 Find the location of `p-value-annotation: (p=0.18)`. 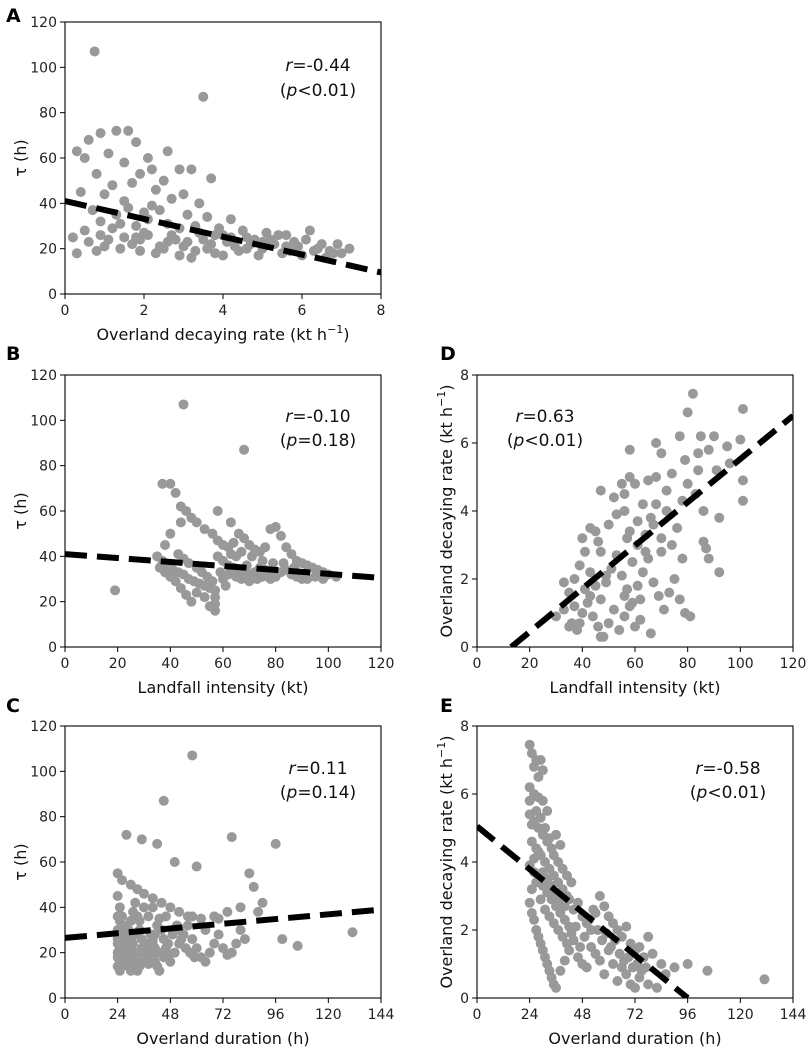

p-value-annotation: (p=0.18) is located at coordinates (318, 441).